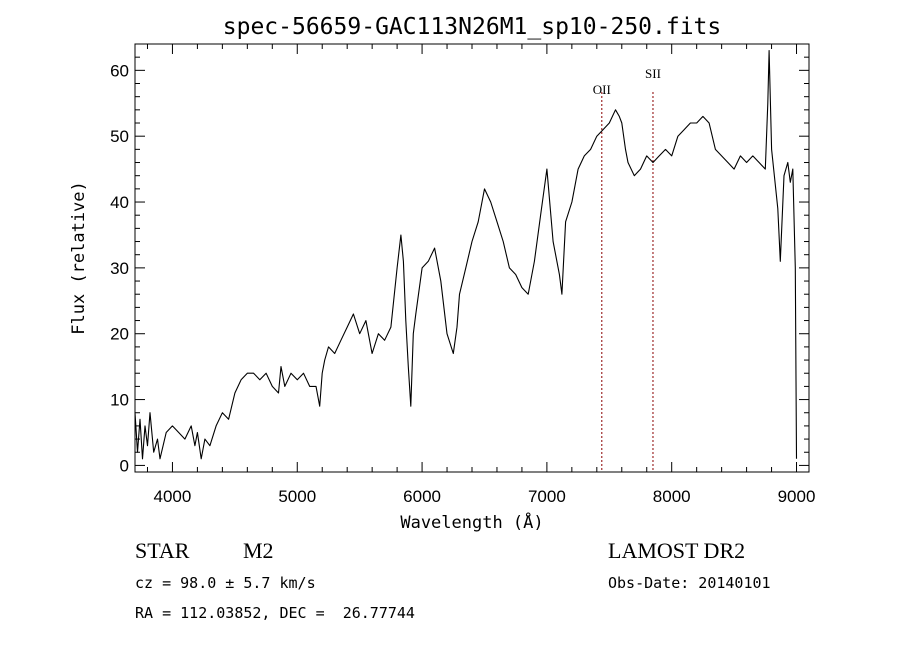  I want to click on redshift-velocity: cz = 98.0 ± 5.7 km/s, so click(225, 583).